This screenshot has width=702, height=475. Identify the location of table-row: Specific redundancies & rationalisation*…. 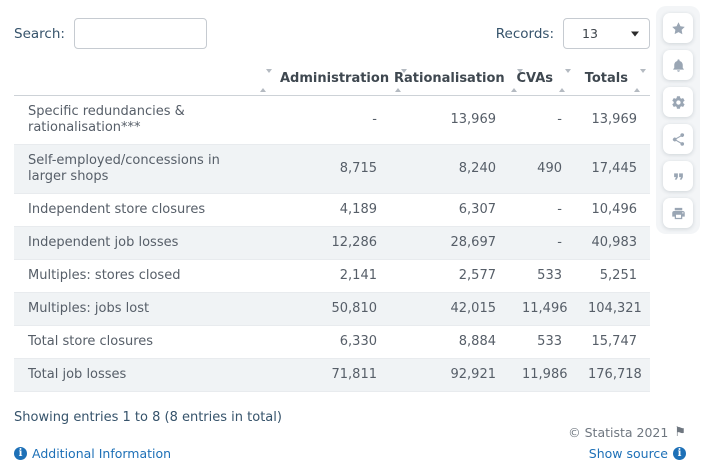
(332, 120).